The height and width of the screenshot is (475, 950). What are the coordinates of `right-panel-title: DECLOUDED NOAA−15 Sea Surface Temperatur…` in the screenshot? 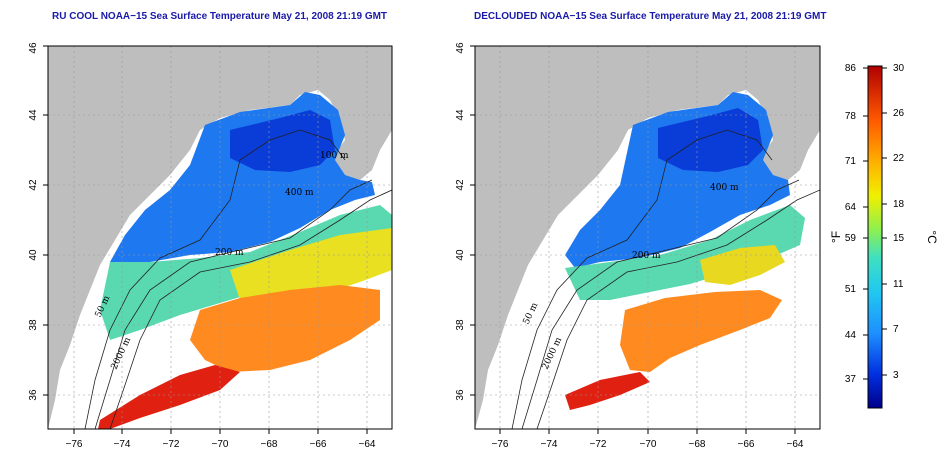 It's located at (650, 16).